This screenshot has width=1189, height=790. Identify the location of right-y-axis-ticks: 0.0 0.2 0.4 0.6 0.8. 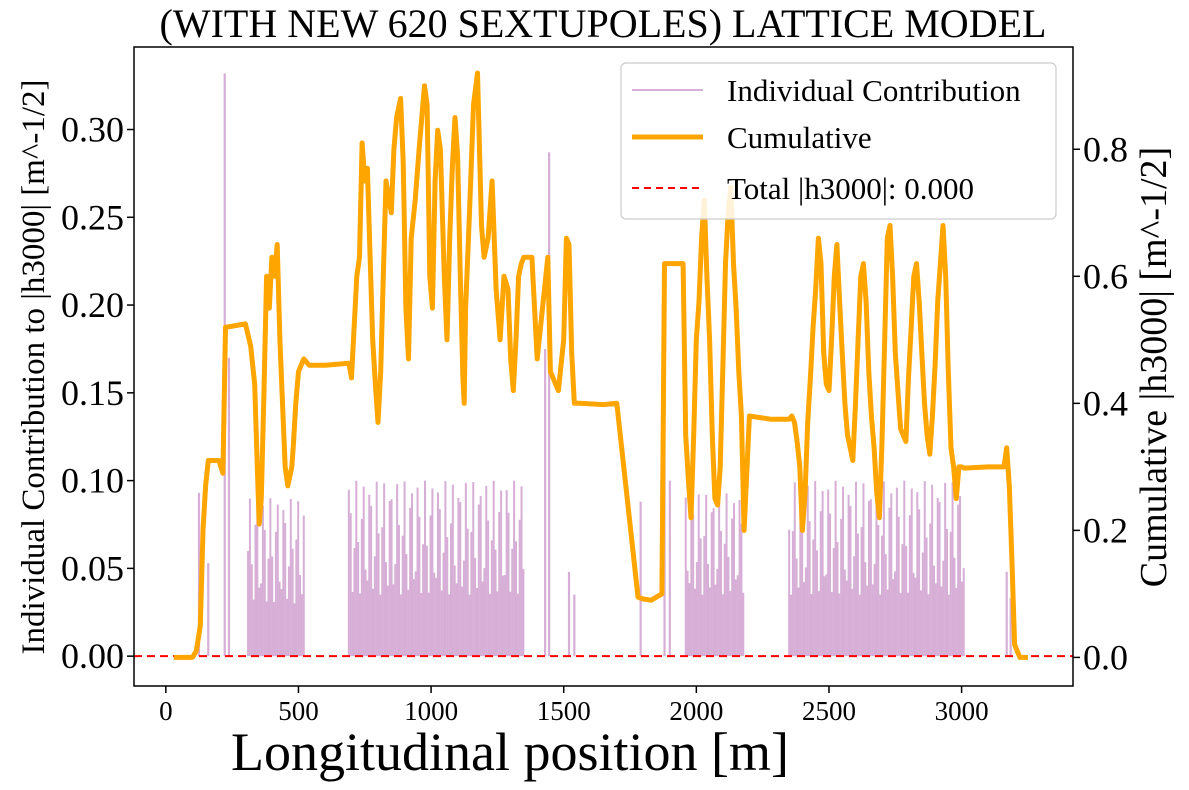
(1100, 403).